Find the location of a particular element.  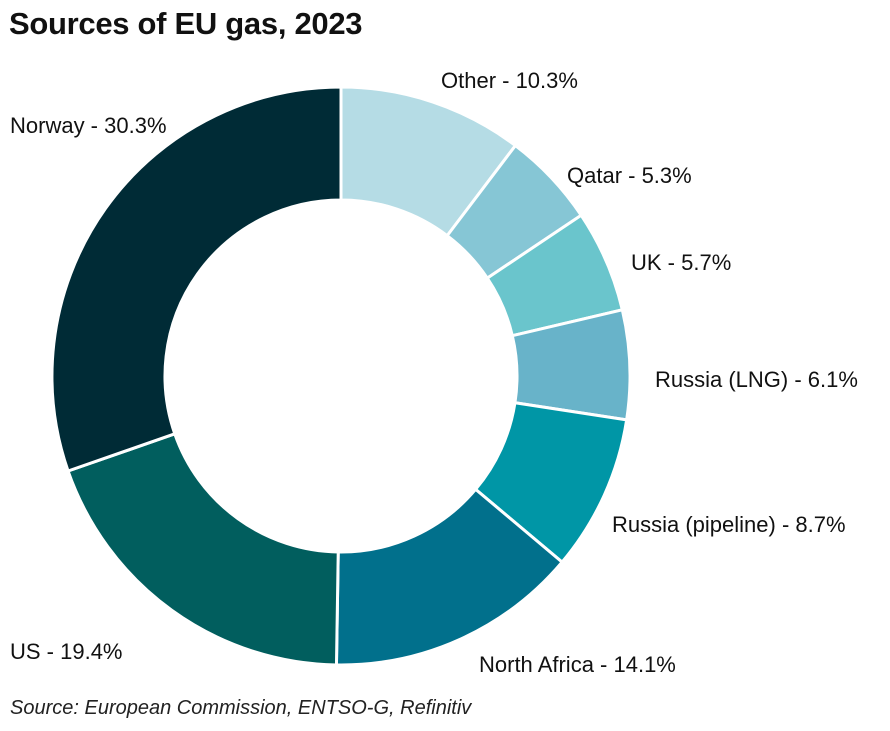

slice-label-us: US - 19.4% is located at coordinates (66, 651).